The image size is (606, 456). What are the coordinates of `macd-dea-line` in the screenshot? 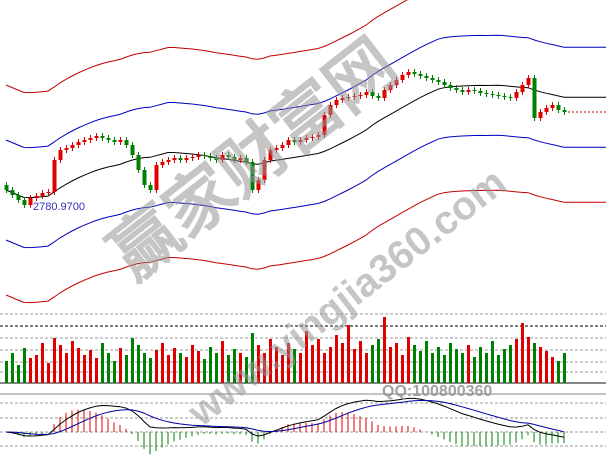 It's located at (285, 417).